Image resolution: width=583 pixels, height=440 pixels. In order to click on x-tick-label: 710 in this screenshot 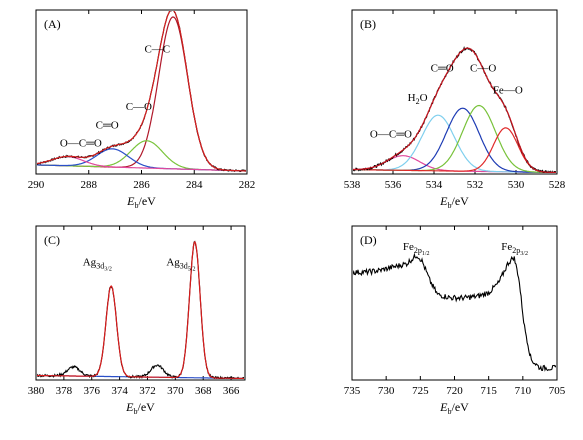, I will do `click(523, 391)`.